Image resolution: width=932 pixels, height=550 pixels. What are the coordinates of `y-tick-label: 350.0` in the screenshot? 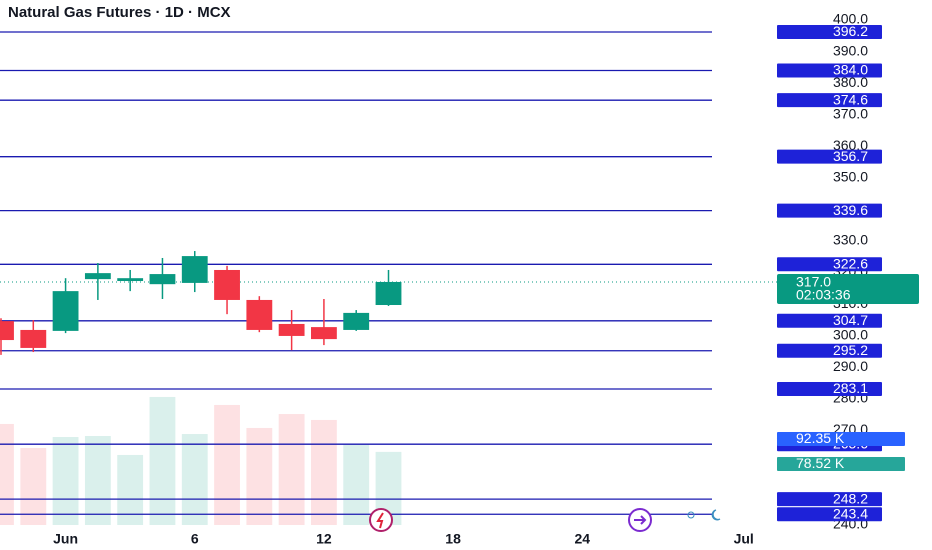 It's located at (850, 177).